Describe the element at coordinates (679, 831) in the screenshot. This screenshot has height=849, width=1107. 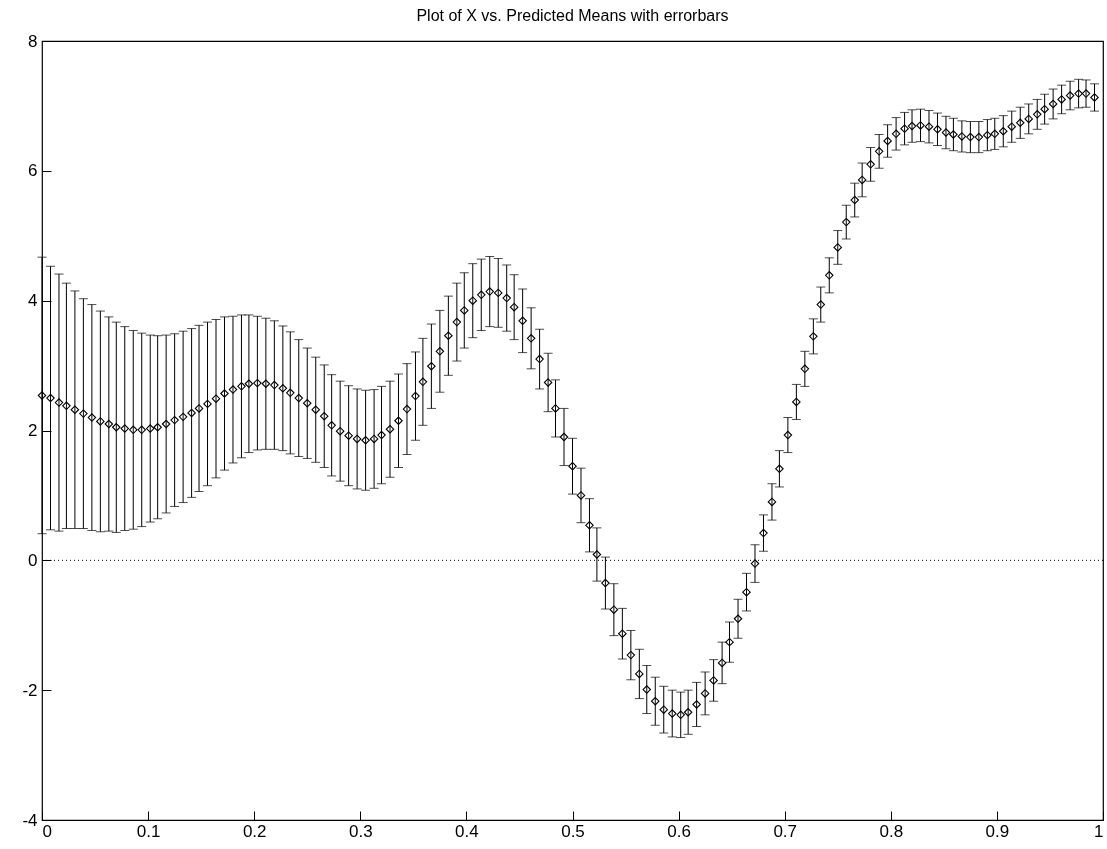
I see `x-tick-label: 0.6` at that location.